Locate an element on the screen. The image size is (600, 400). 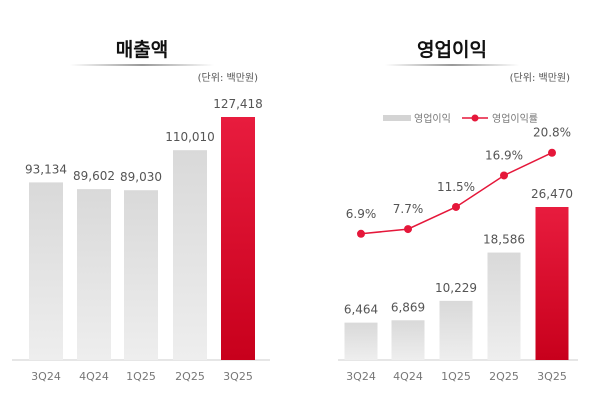
revenue-value-label: 89,030 is located at coordinates (141, 177).